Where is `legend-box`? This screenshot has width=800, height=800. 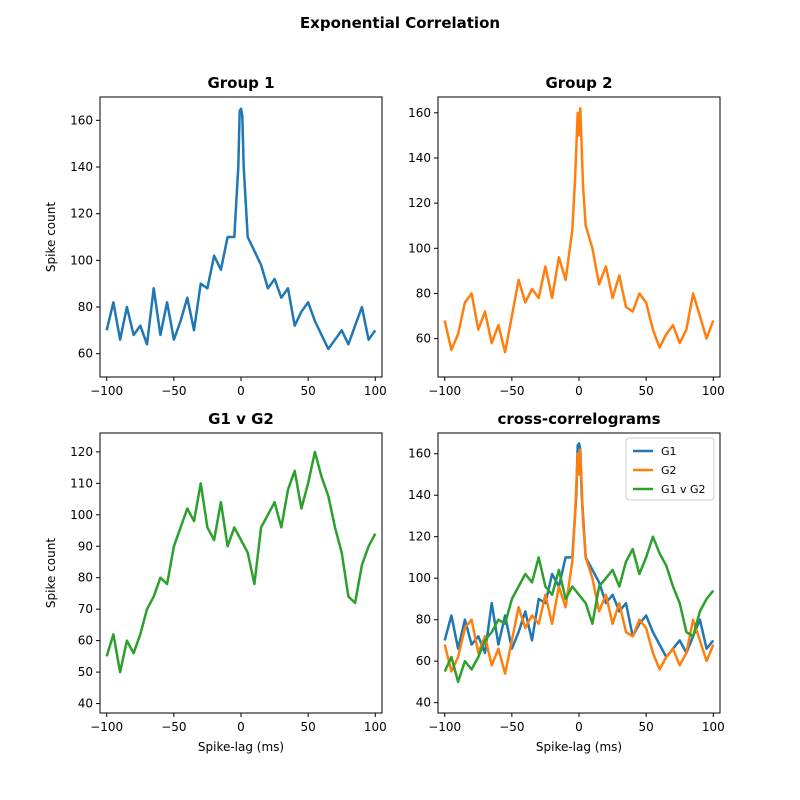 legend-box is located at coordinates (670, 469).